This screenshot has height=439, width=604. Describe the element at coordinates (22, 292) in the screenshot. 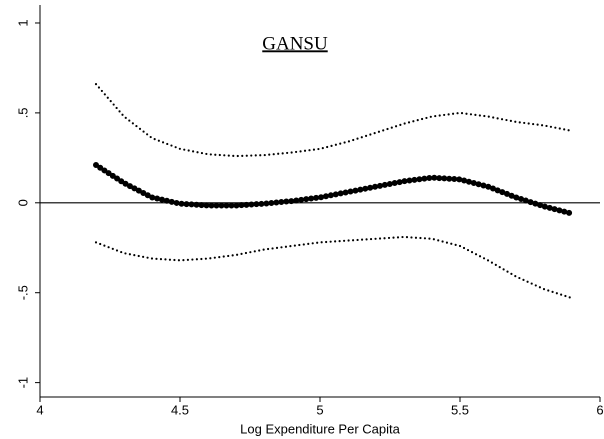

I see `y-tick-label: -.5` at that location.